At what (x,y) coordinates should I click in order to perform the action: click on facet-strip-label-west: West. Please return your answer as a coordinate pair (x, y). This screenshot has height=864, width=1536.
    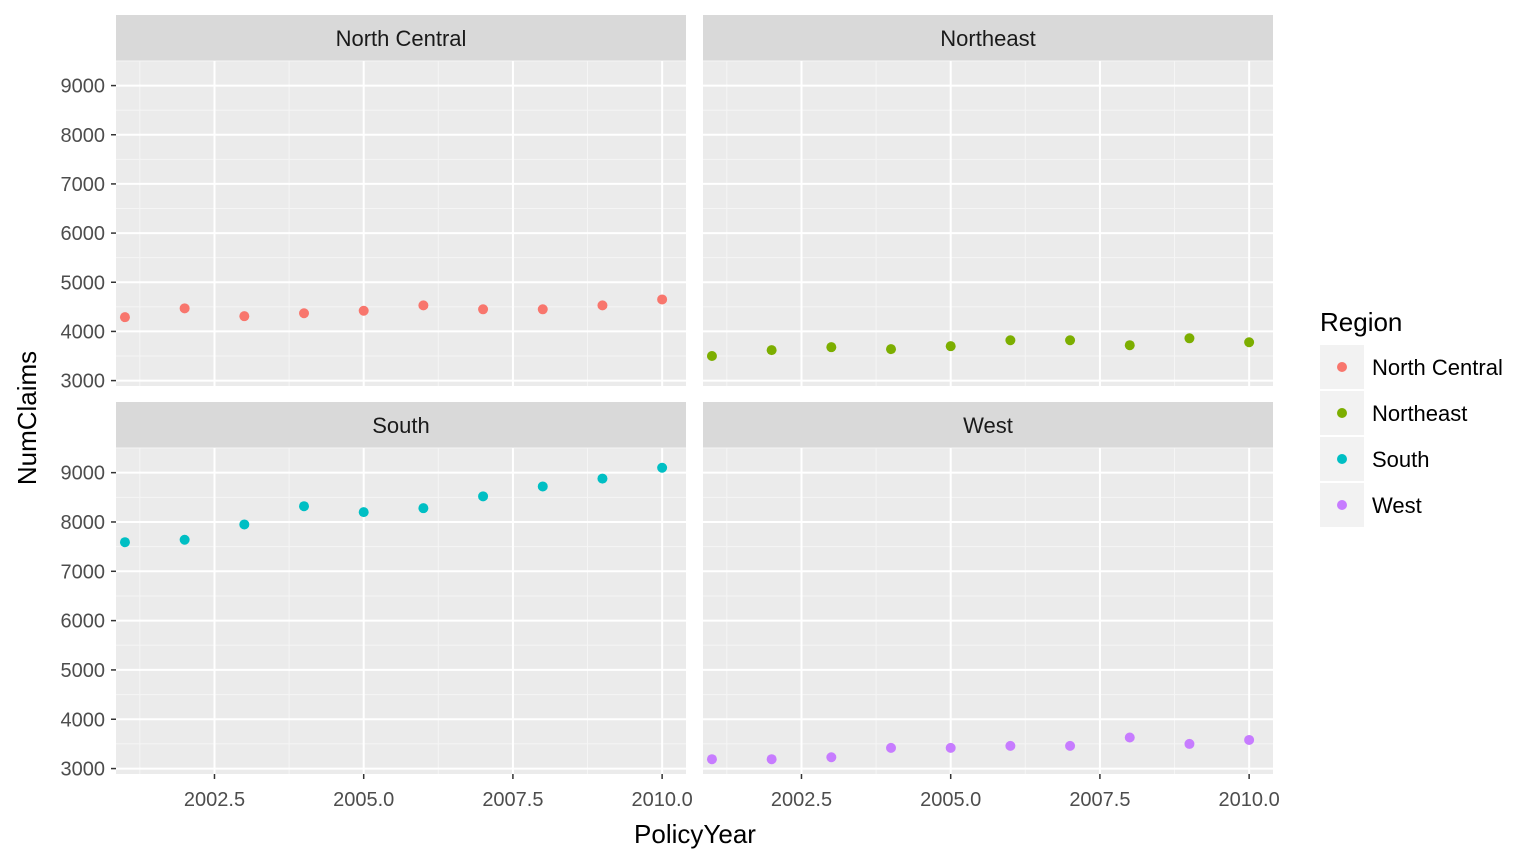
    Looking at the image, I should click on (988, 425).